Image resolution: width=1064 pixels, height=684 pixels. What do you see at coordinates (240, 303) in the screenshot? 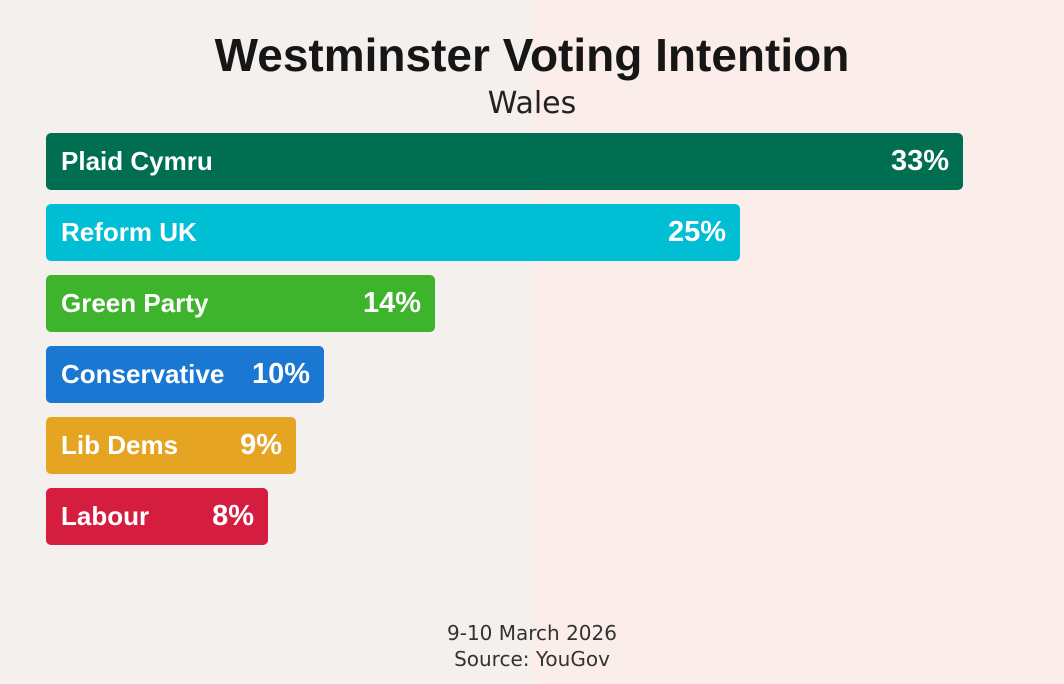
I see `bar-green-party: Green Party 14%` at bounding box center [240, 303].